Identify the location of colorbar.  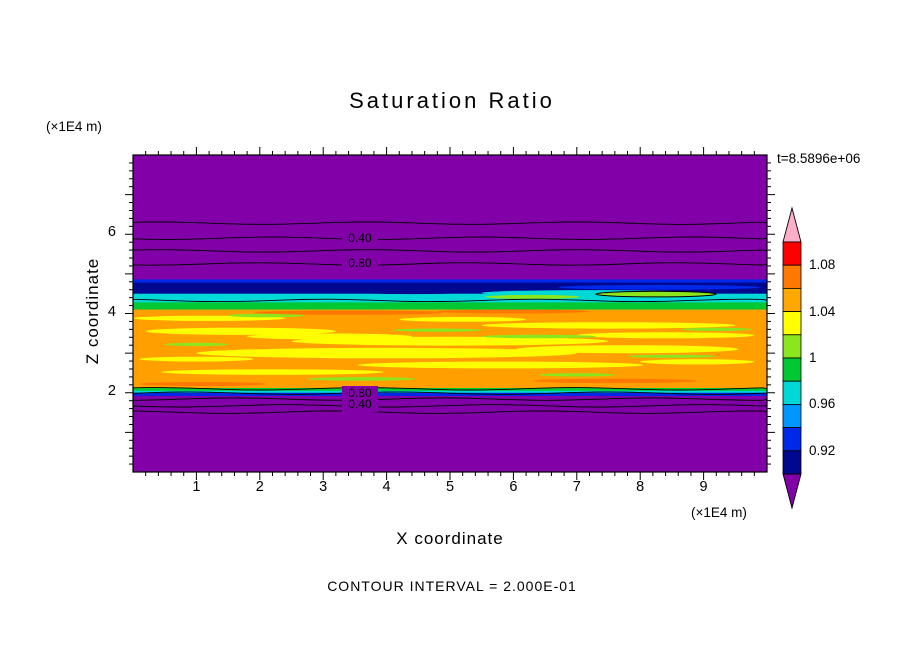
(792, 358).